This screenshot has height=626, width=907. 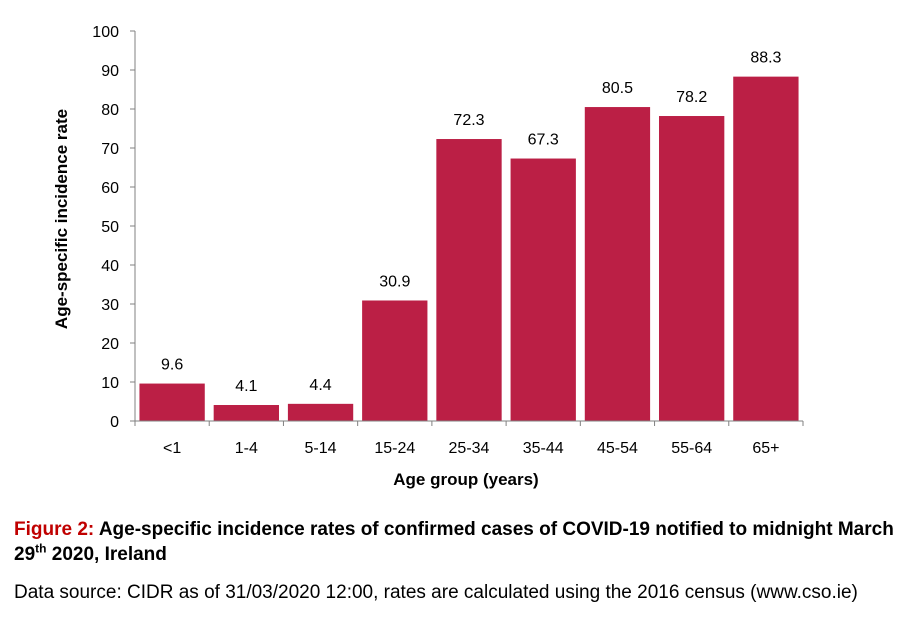 I want to click on figure-title-superscript: th, so click(x=41, y=548).